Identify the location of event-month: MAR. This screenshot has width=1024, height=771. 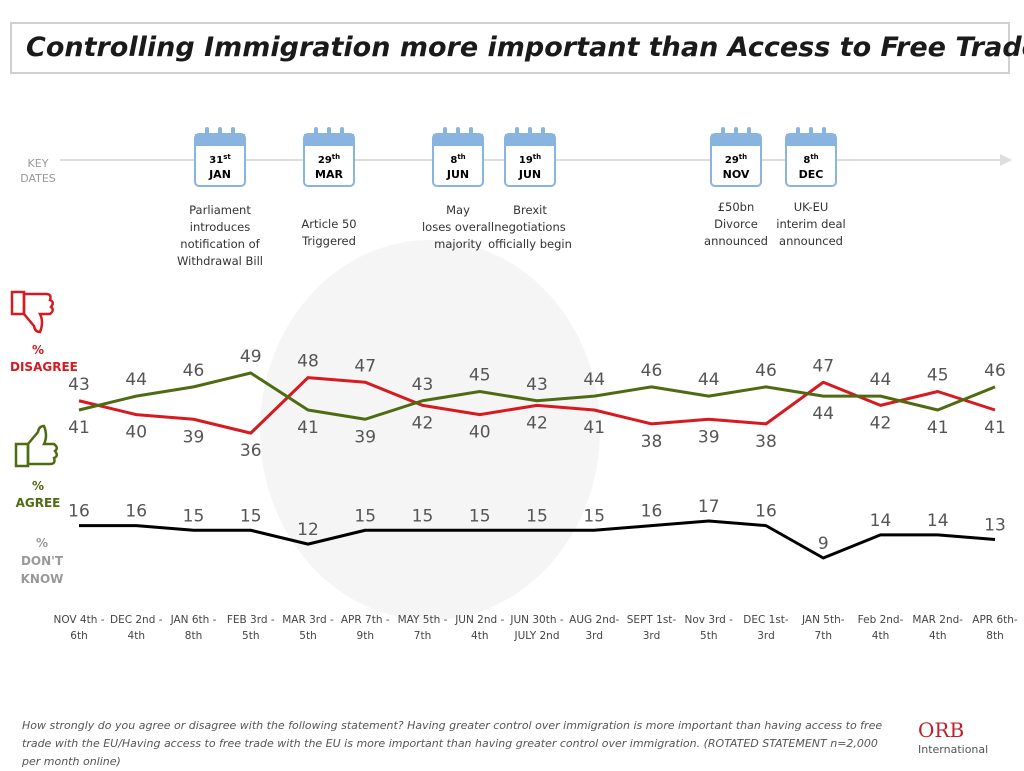
(329, 174).